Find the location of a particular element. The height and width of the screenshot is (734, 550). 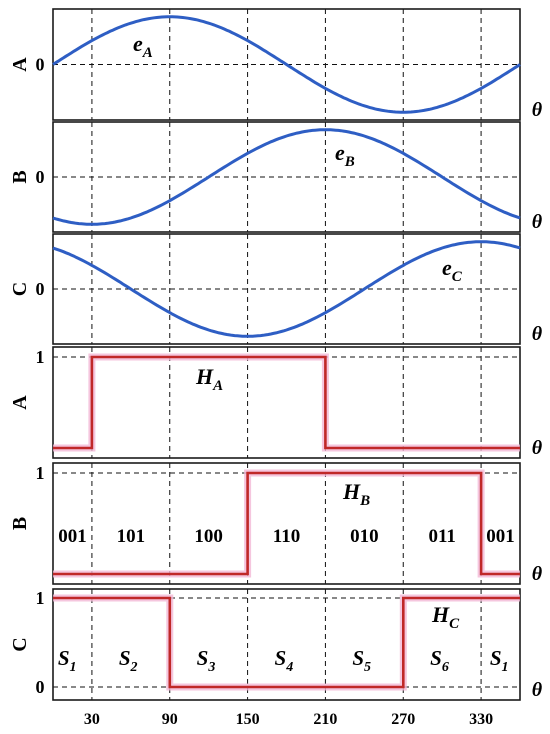

sector-label: S2 is located at coordinates (128, 660).